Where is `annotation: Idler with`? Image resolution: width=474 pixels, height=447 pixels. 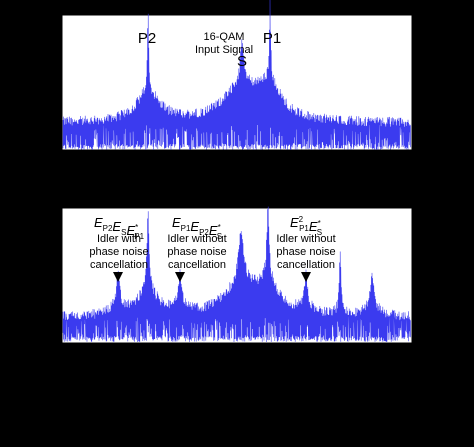
annotation: Idler with is located at coordinates (119, 239).